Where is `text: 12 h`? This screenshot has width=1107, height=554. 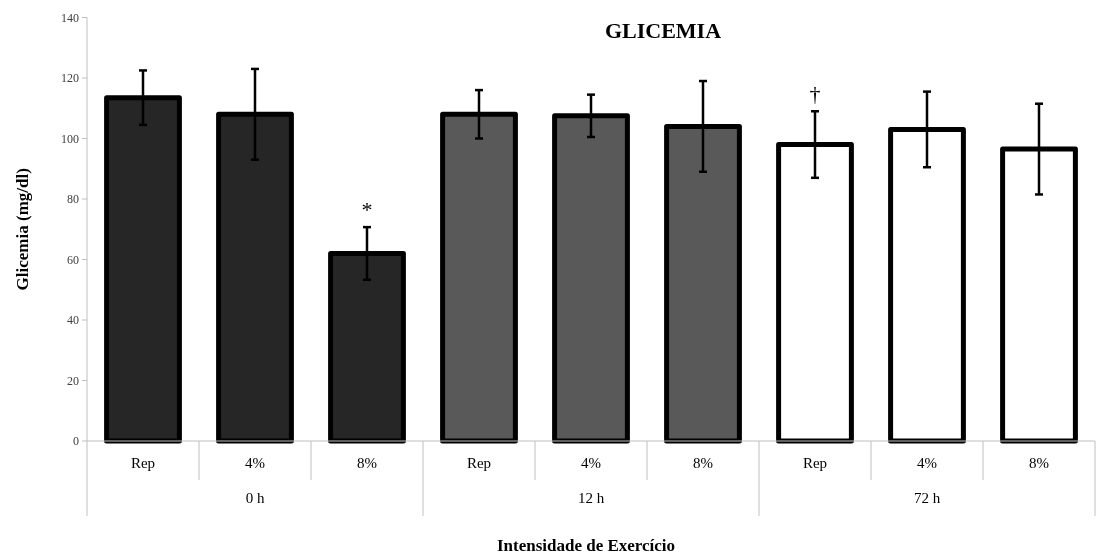
text: 12 h is located at coordinates (591, 498).